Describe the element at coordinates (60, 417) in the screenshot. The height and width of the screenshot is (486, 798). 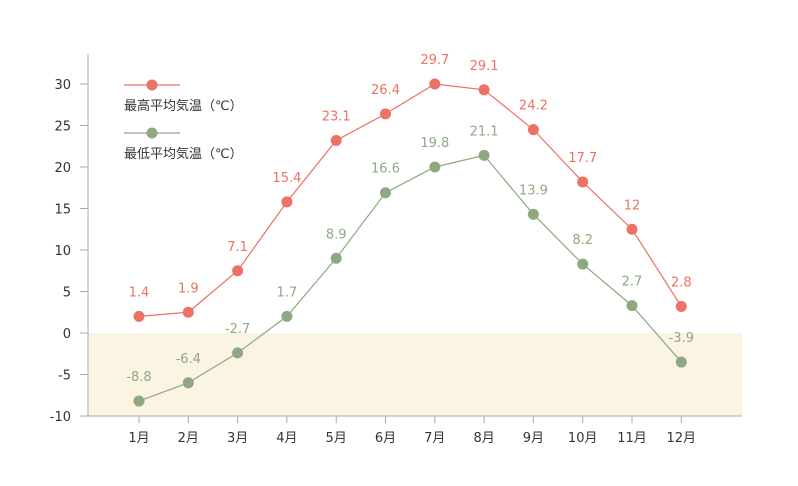
I see `y-tick-label: -10` at that location.